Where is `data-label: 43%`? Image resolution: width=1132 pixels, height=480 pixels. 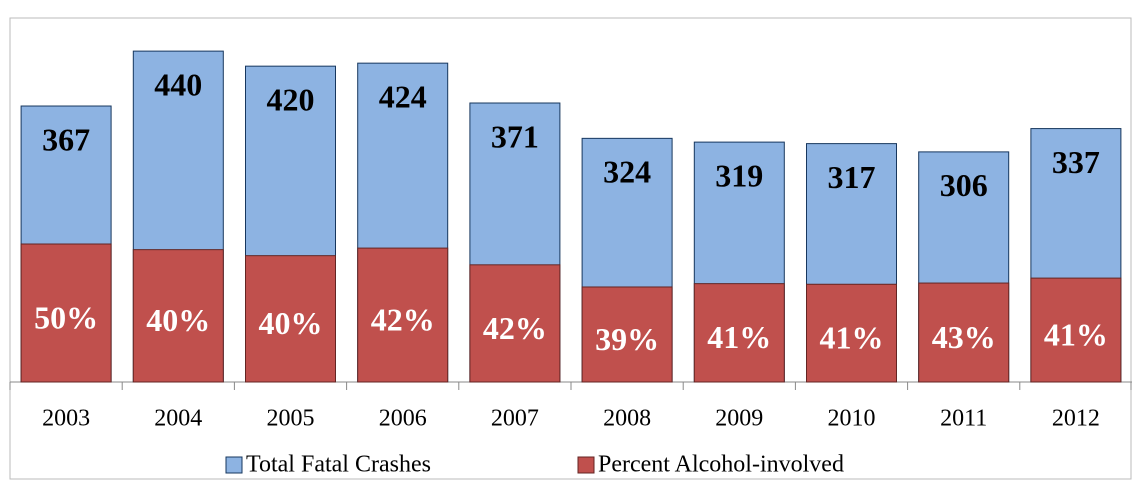 data-label: 43% is located at coordinates (964, 337).